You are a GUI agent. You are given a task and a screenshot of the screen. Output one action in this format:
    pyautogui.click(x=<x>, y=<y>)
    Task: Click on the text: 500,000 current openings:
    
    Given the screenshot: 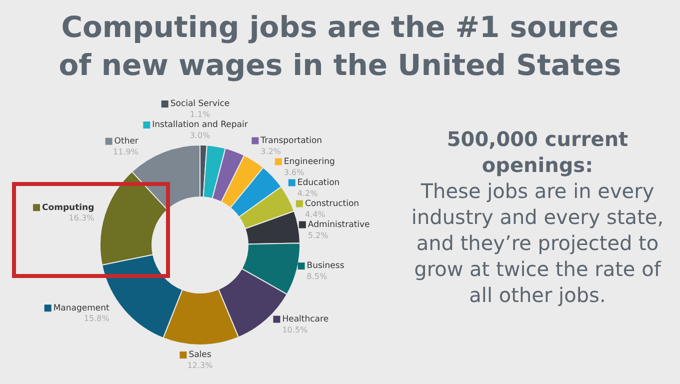 What is the action you would take?
    pyautogui.click(x=538, y=152)
    